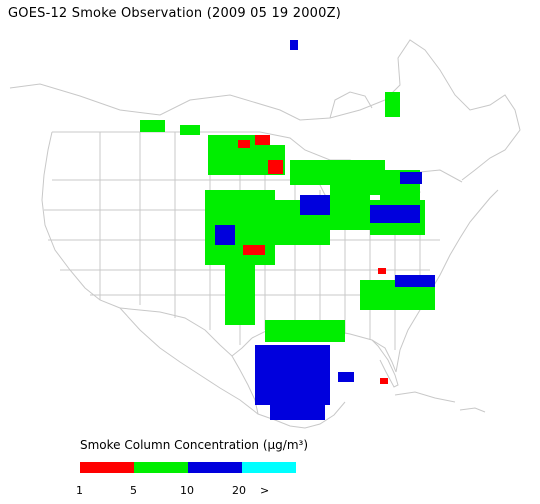  What do you see at coordinates (425, 397) in the screenshot?
I see `cuba` at bounding box center [425, 397].